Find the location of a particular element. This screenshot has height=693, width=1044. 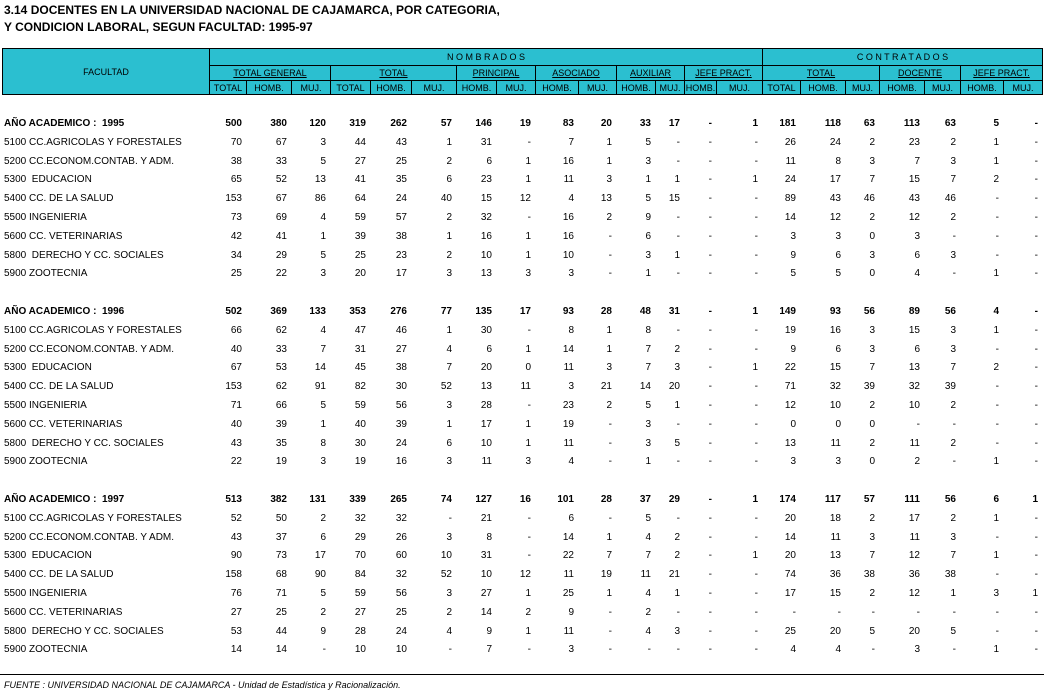

header-subcolumn: TOTAL is located at coordinates (781, 87).